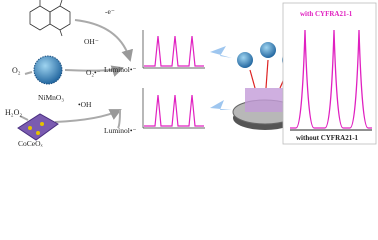 This screenshot has width=378, height=240. What do you see at coordinates (51, 97) in the screenshot?
I see `label: NiMnO₃` at bounding box center [51, 97].